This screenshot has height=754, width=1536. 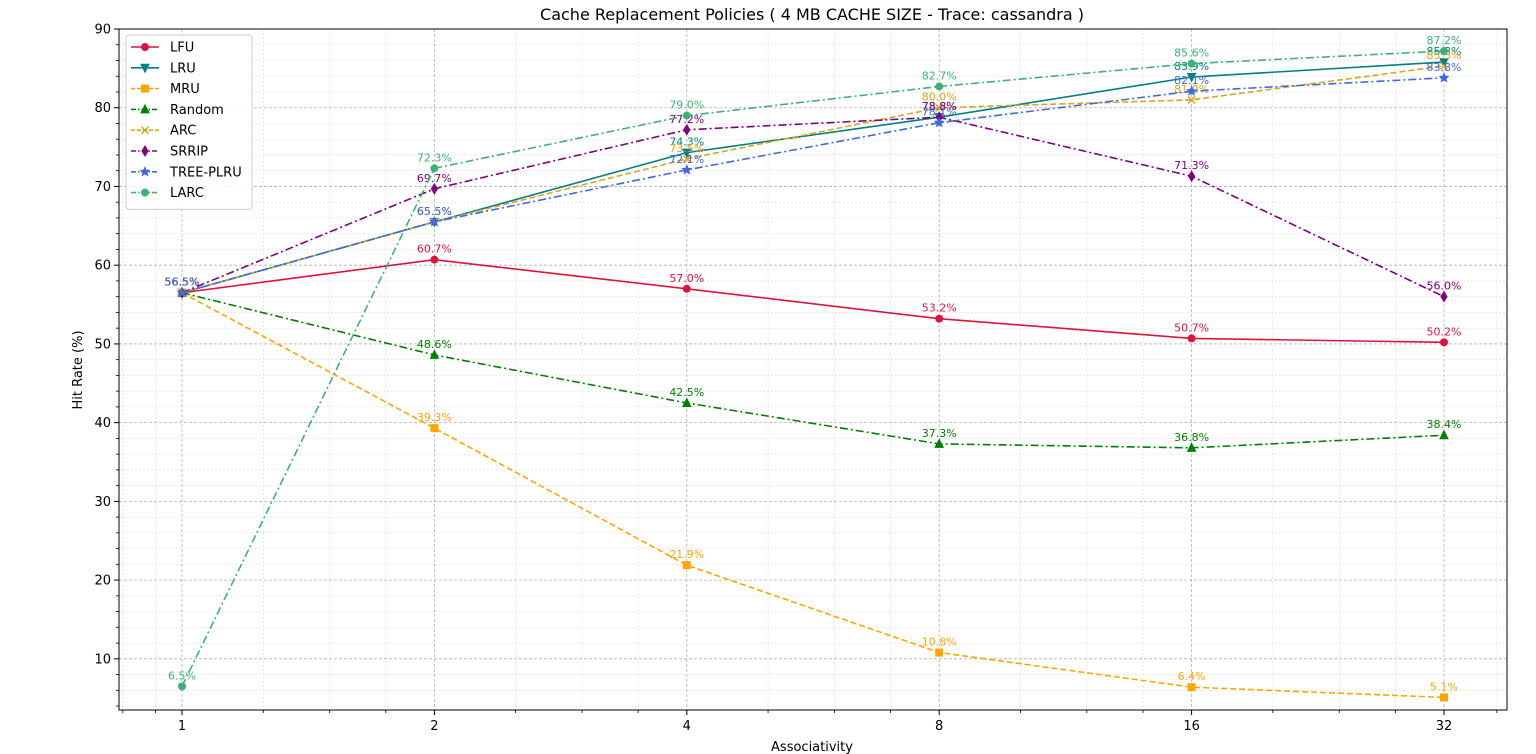 I want to click on legend-item-srrip: SRRIP, so click(x=169, y=152).